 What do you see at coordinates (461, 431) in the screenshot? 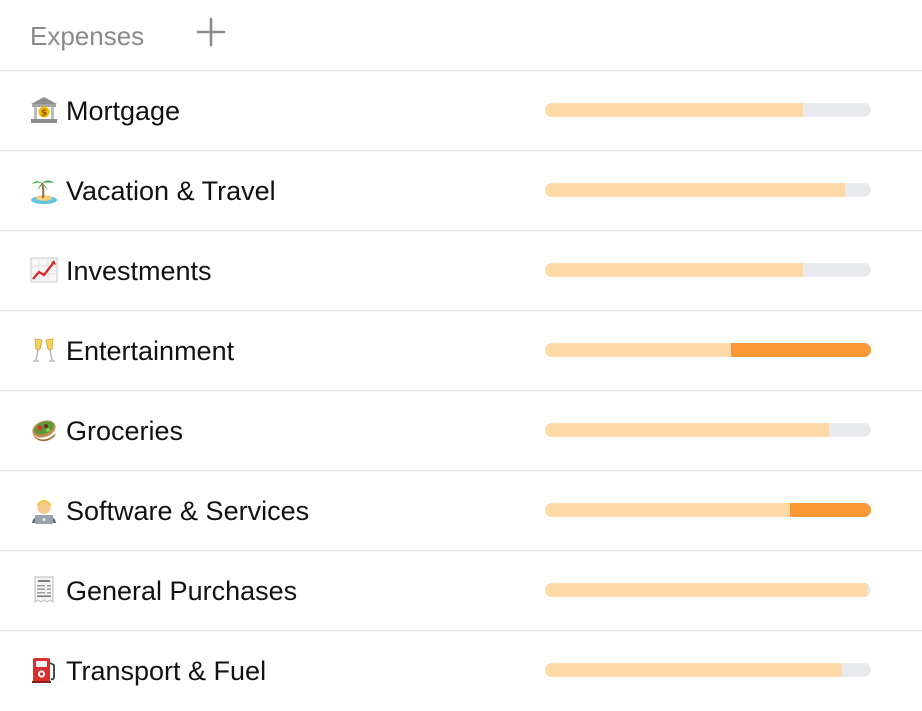
I see `category-row-groceries: Groceries` at bounding box center [461, 431].